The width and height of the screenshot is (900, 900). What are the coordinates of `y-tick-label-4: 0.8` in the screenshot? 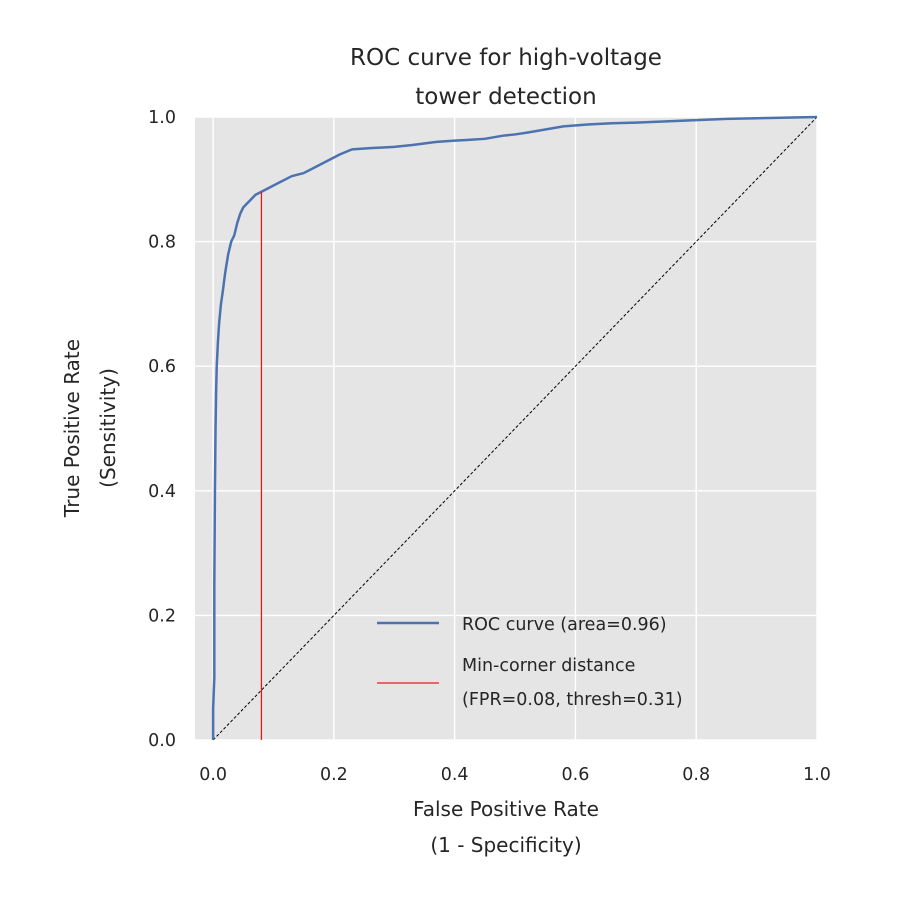 It's located at (162, 243).